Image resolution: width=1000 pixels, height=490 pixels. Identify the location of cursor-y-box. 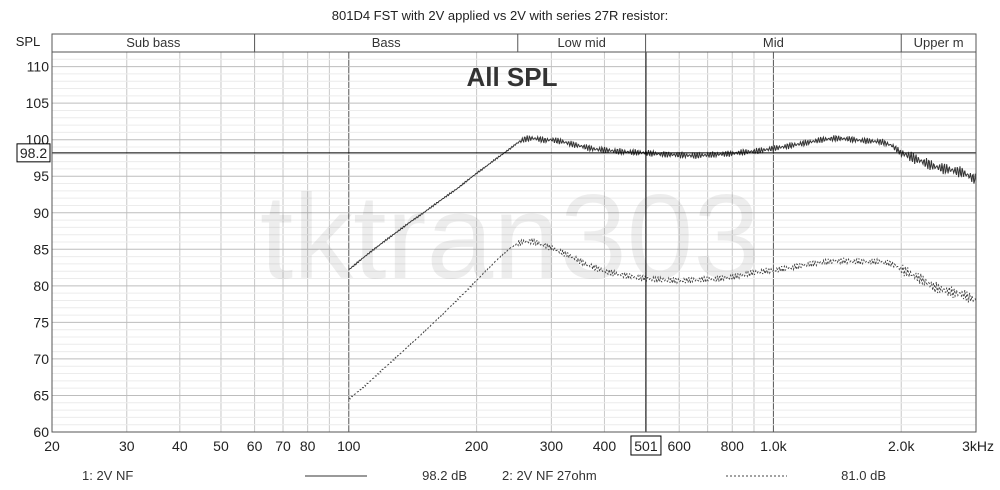
(33, 153).